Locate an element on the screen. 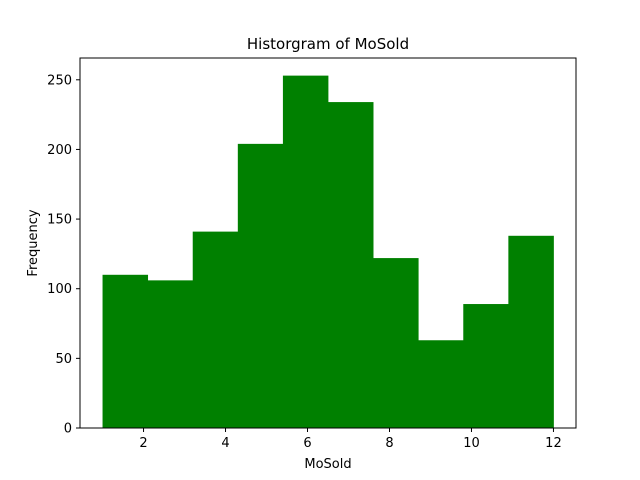 The image size is (640, 480). y-axis-label: Frequency is located at coordinates (33, 242).